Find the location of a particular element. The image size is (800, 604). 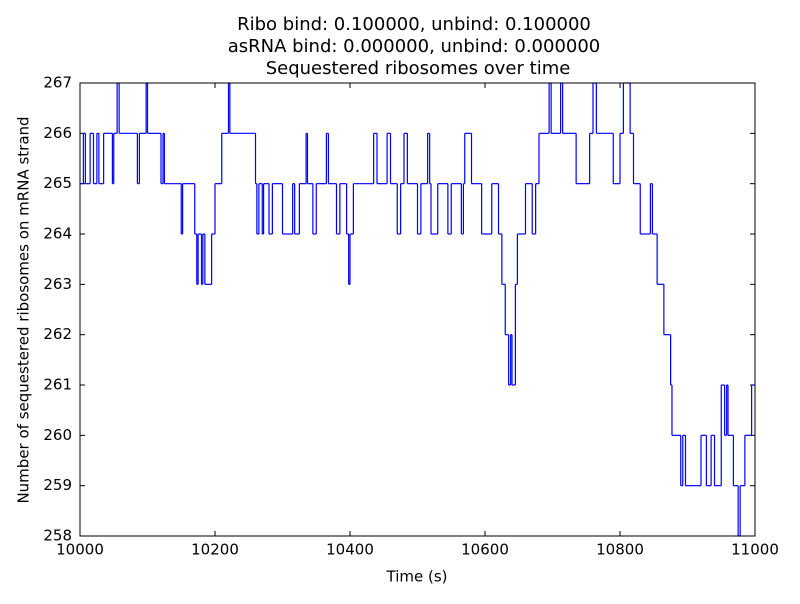

y-tick-label: 262 is located at coordinates (57, 334).